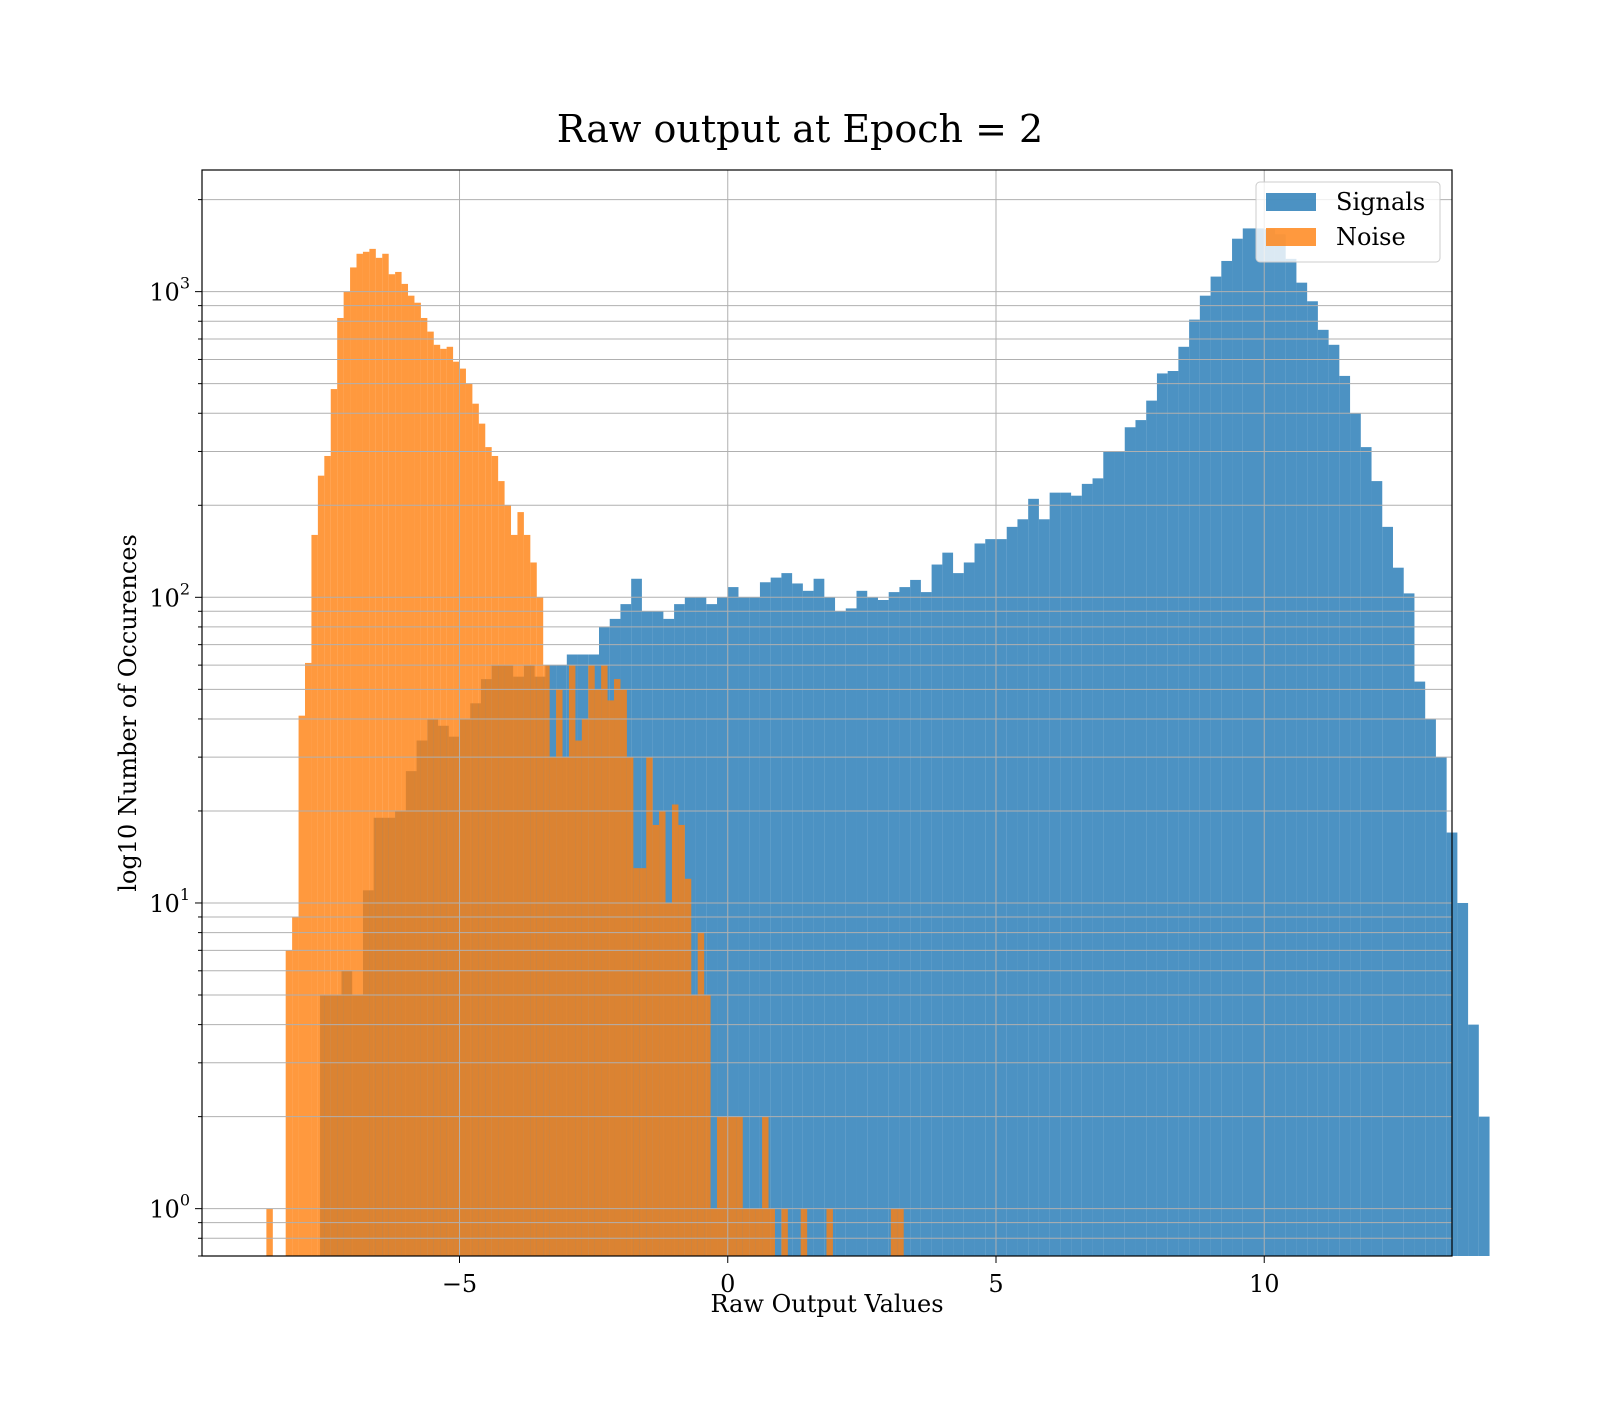 The height and width of the screenshot is (1405, 1600). I want to click on x-tick-label: 10, so click(1264, 1284).